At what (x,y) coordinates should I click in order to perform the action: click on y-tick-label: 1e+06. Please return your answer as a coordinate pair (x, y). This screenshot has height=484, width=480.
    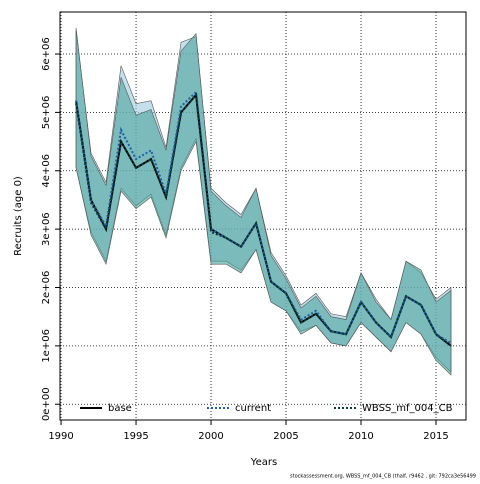
    Looking at the image, I should click on (46, 346).